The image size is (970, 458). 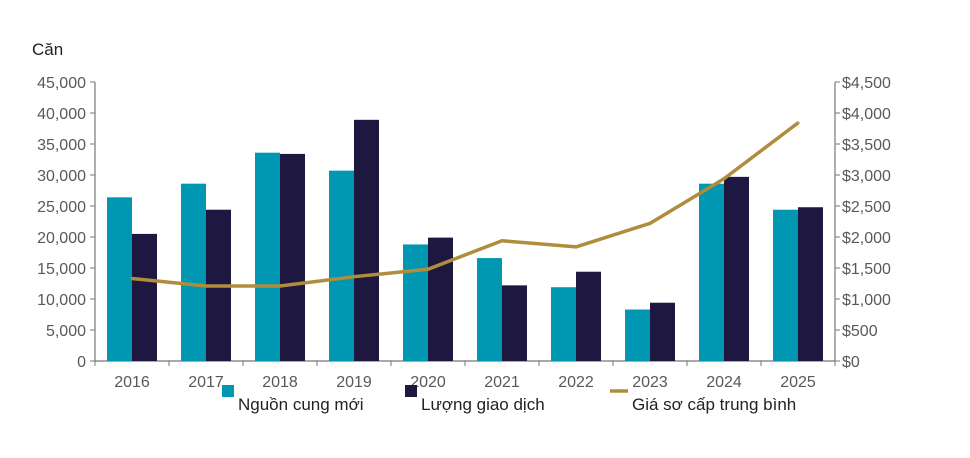 What do you see at coordinates (724, 382) in the screenshot?
I see `x-axis-tick-label: 2024` at bounding box center [724, 382].